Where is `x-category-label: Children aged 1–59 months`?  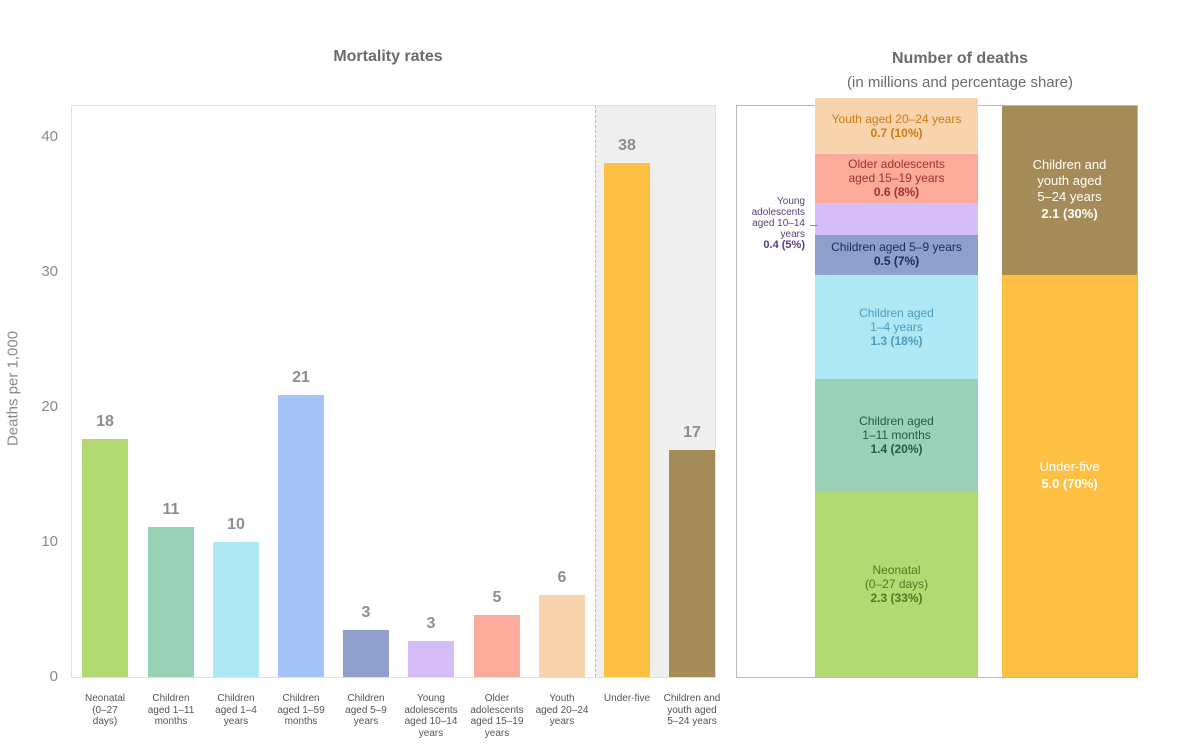
x-category-label: Children aged 1–59 months is located at coordinates (301, 710).